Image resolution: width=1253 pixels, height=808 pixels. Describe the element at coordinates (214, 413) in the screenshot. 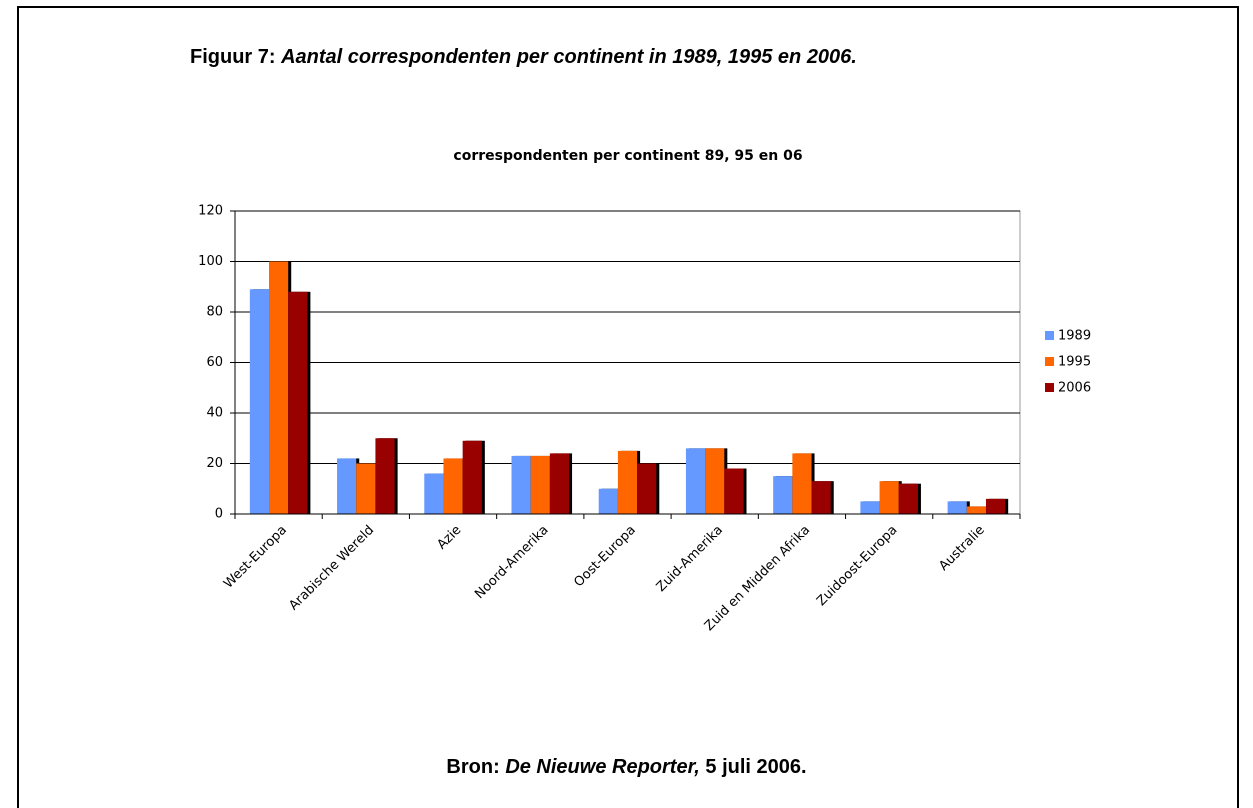

I see `y-tick-label: 40` at that location.